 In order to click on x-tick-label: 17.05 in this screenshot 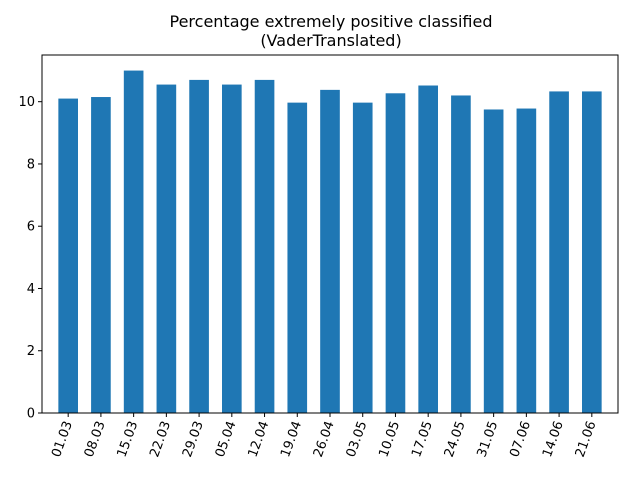, I will do `click(422, 439)`.